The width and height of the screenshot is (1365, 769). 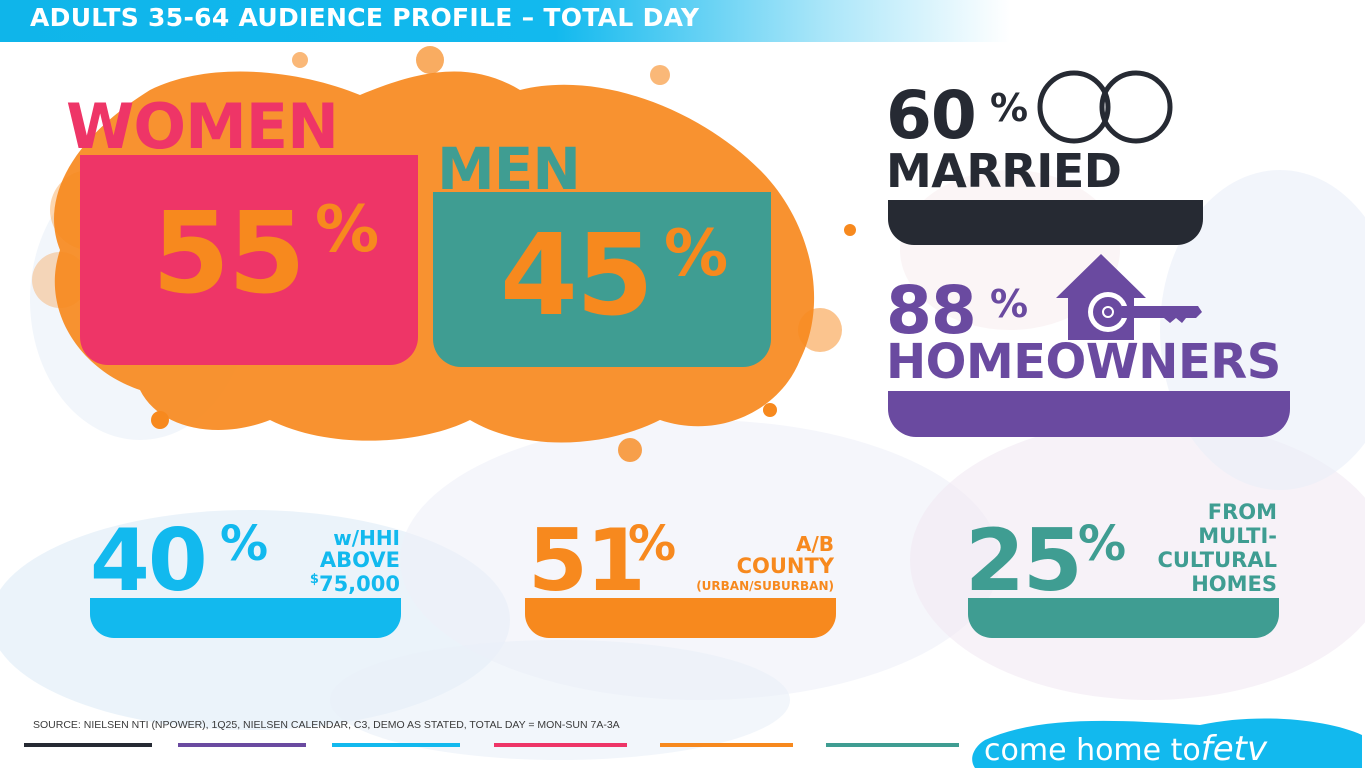 What do you see at coordinates (245, 618) in the screenshot?
I see `income-bar` at bounding box center [245, 618].